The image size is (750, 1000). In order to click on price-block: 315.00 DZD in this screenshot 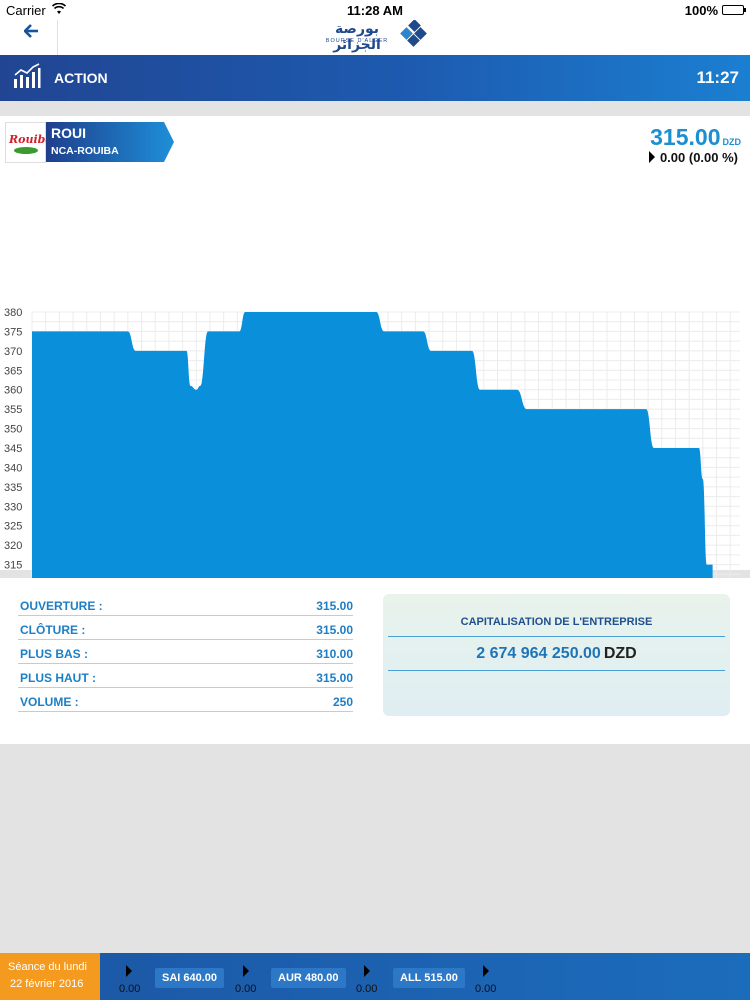, I will do `click(695, 137)`.